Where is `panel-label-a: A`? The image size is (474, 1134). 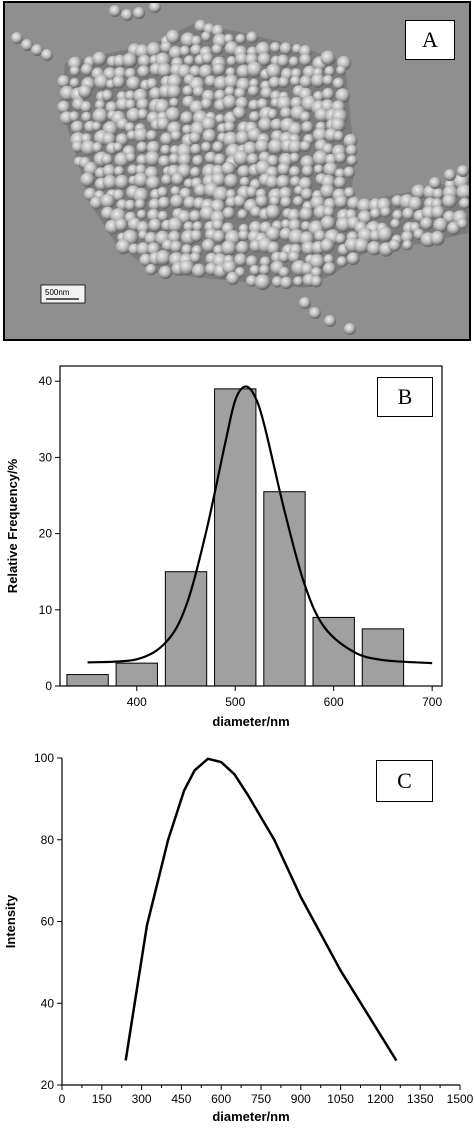 panel-label-a: A is located at coordinates (430, 40).